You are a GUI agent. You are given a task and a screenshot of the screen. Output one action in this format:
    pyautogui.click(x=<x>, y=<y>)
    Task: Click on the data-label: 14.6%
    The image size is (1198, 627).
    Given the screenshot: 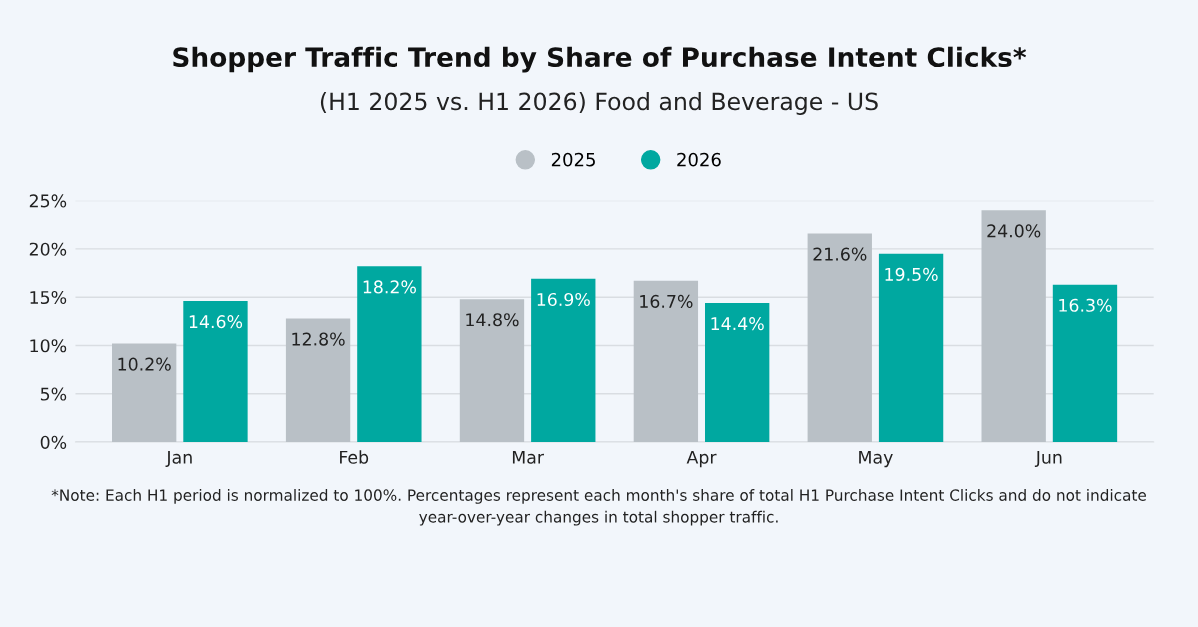 What is the action you would take?
    pyautogui.click(x=216, y=322)
    